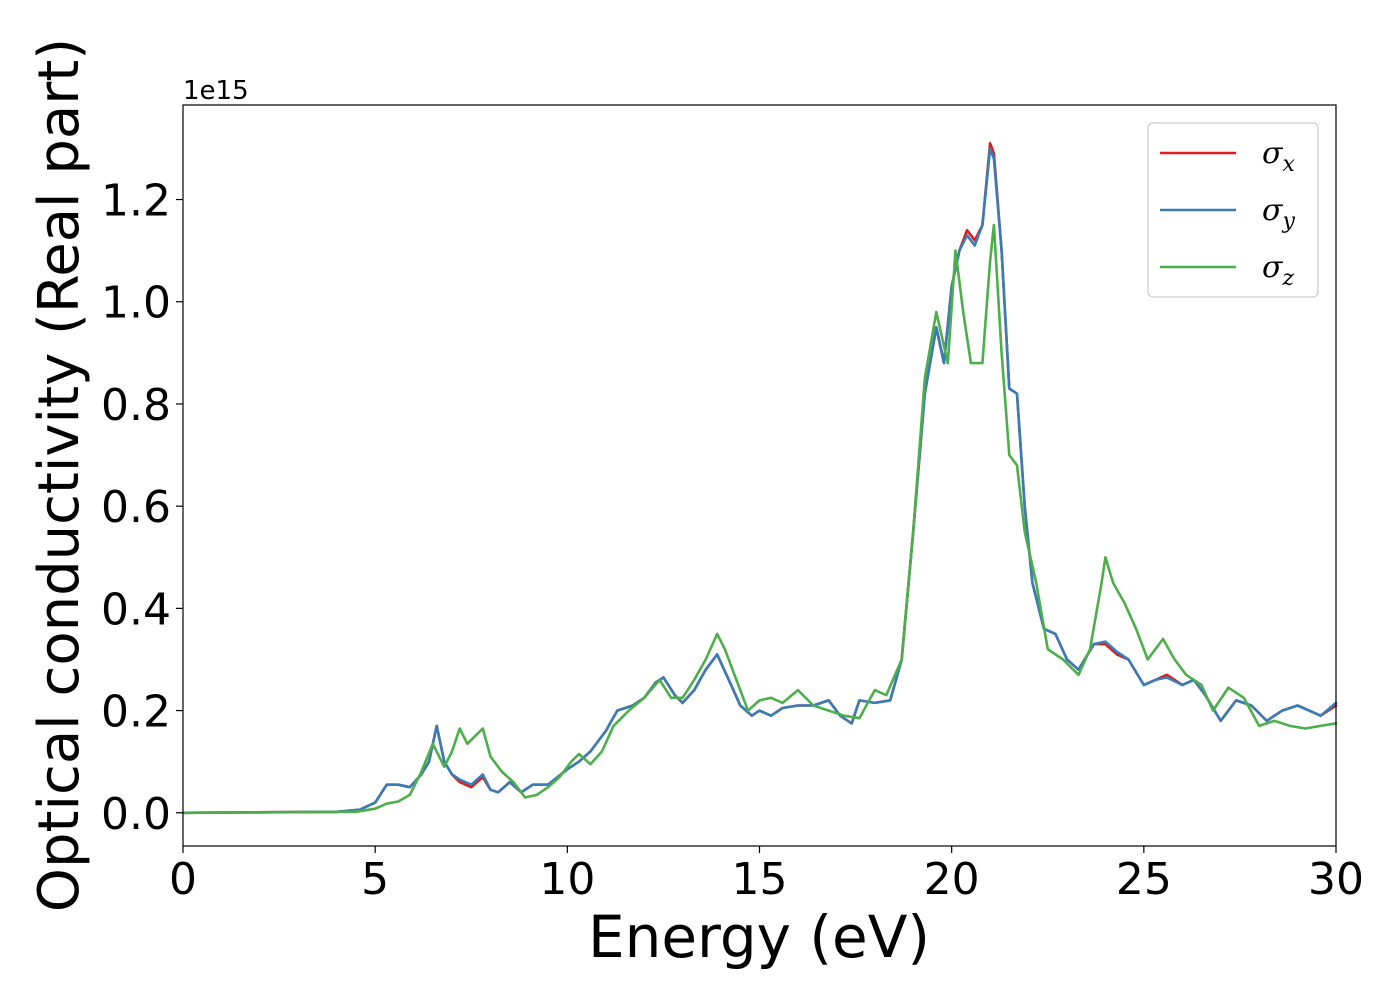 The image size is (1400, 1000). I want to click on y-tick-label: 0.8, so click(136, 405).